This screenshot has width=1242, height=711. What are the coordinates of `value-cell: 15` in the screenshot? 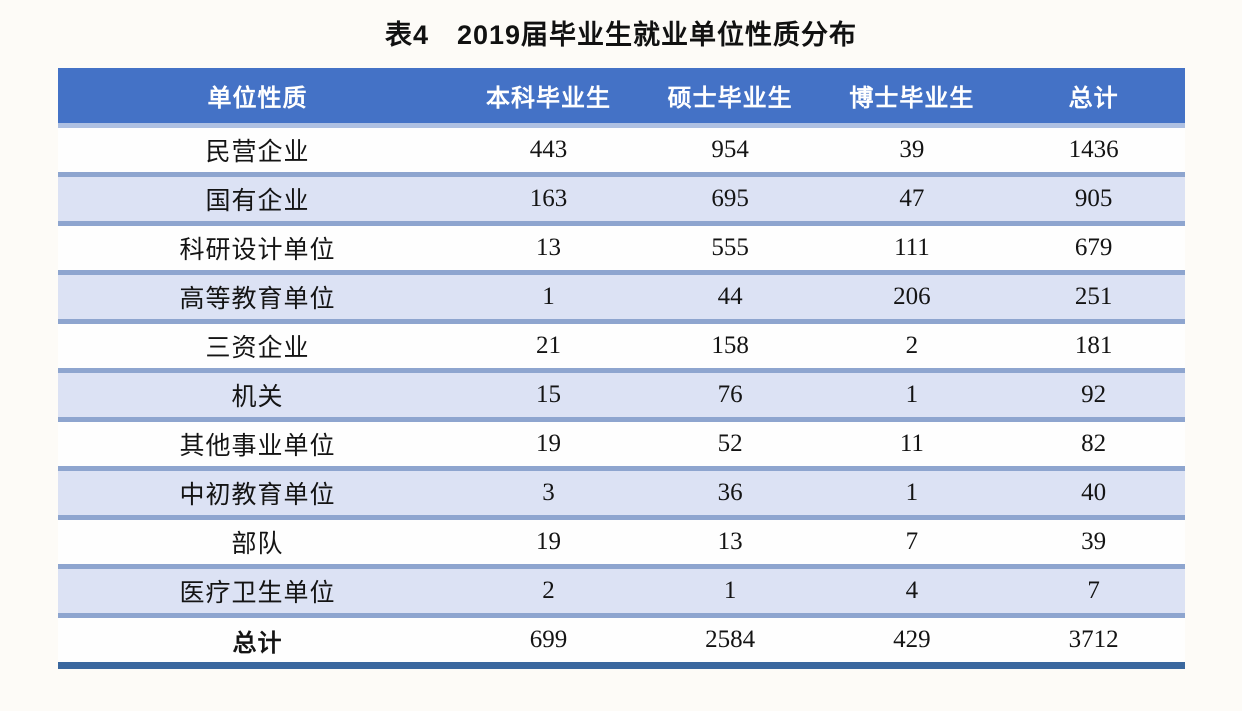 It's located at (548, 394).